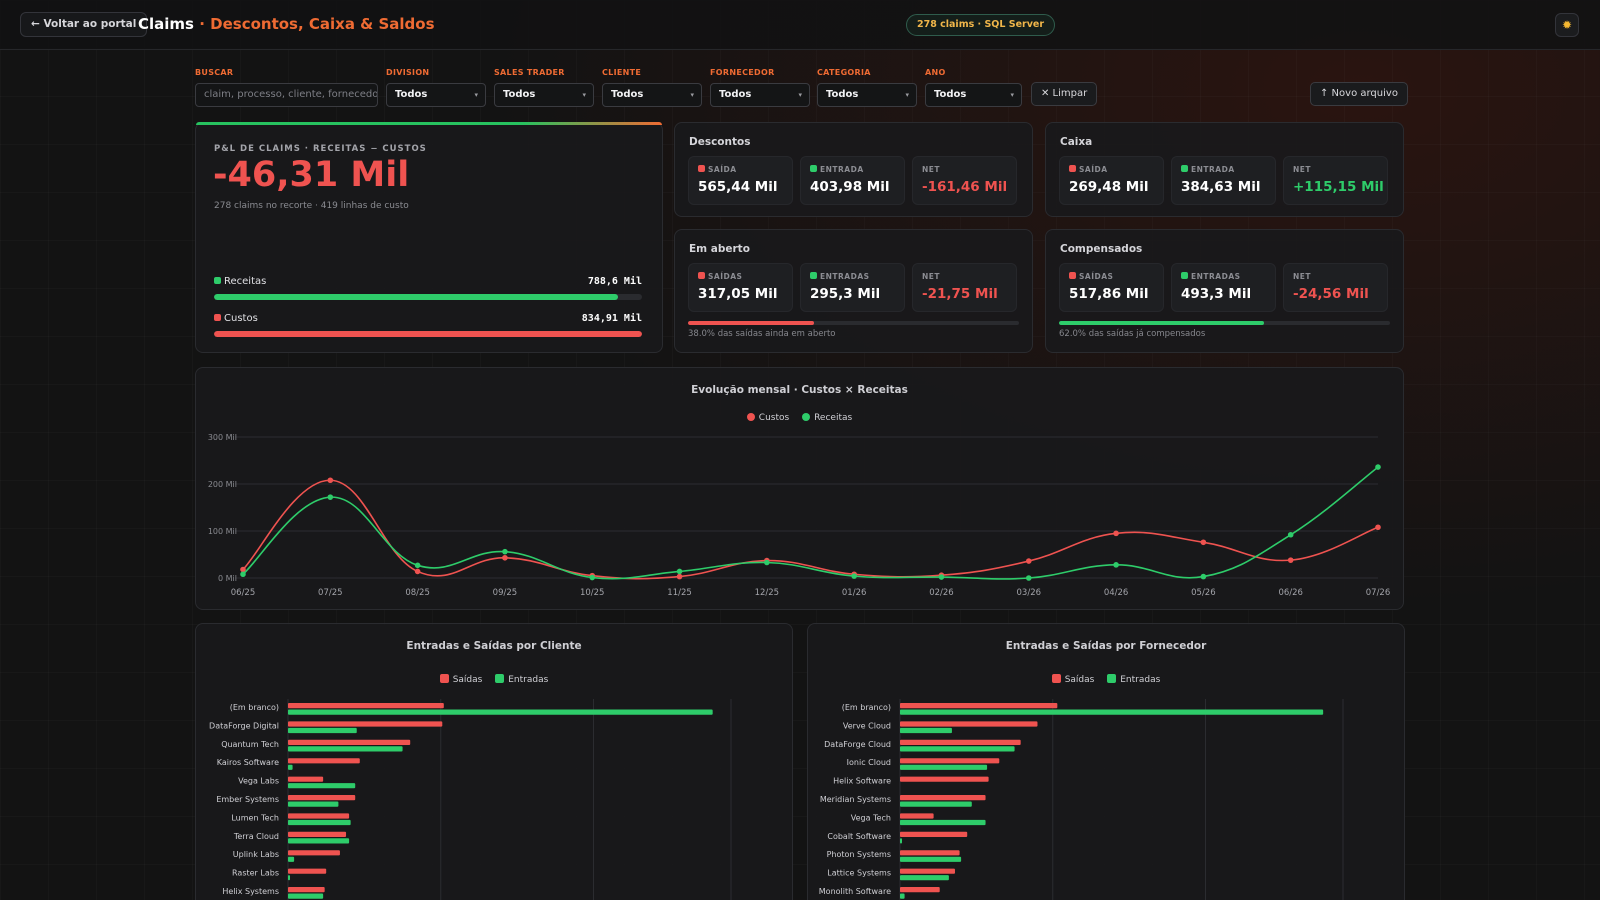 This screenshot has height=900, width=1600. Describe the element at coordinates (1106, 679) in the screenshot. I see `fornecedor-chart-legend: Saídas Entradas` at that location.